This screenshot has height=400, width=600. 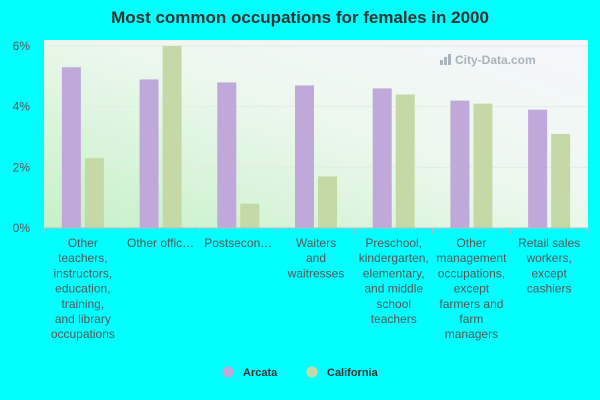 I want to click on x-tick-label: Retail sales workers, except cashiers, so click(x=549, y=266).